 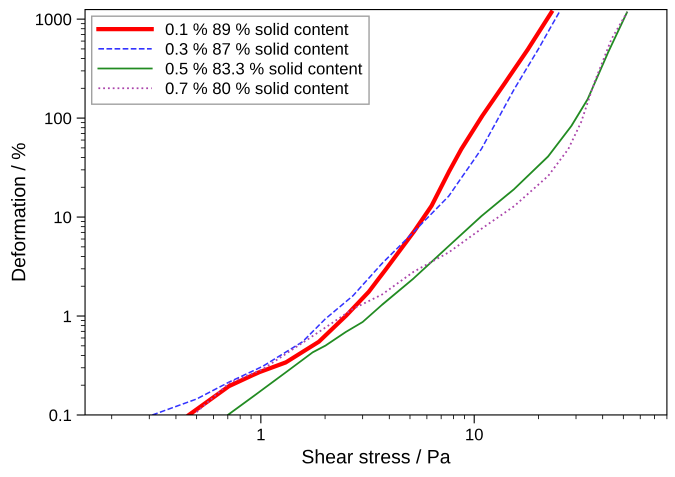 What do you see at coordinates (58, 118) in the screenshot?
I see `y-tick-label: 100` at bounding box center [58, 118].